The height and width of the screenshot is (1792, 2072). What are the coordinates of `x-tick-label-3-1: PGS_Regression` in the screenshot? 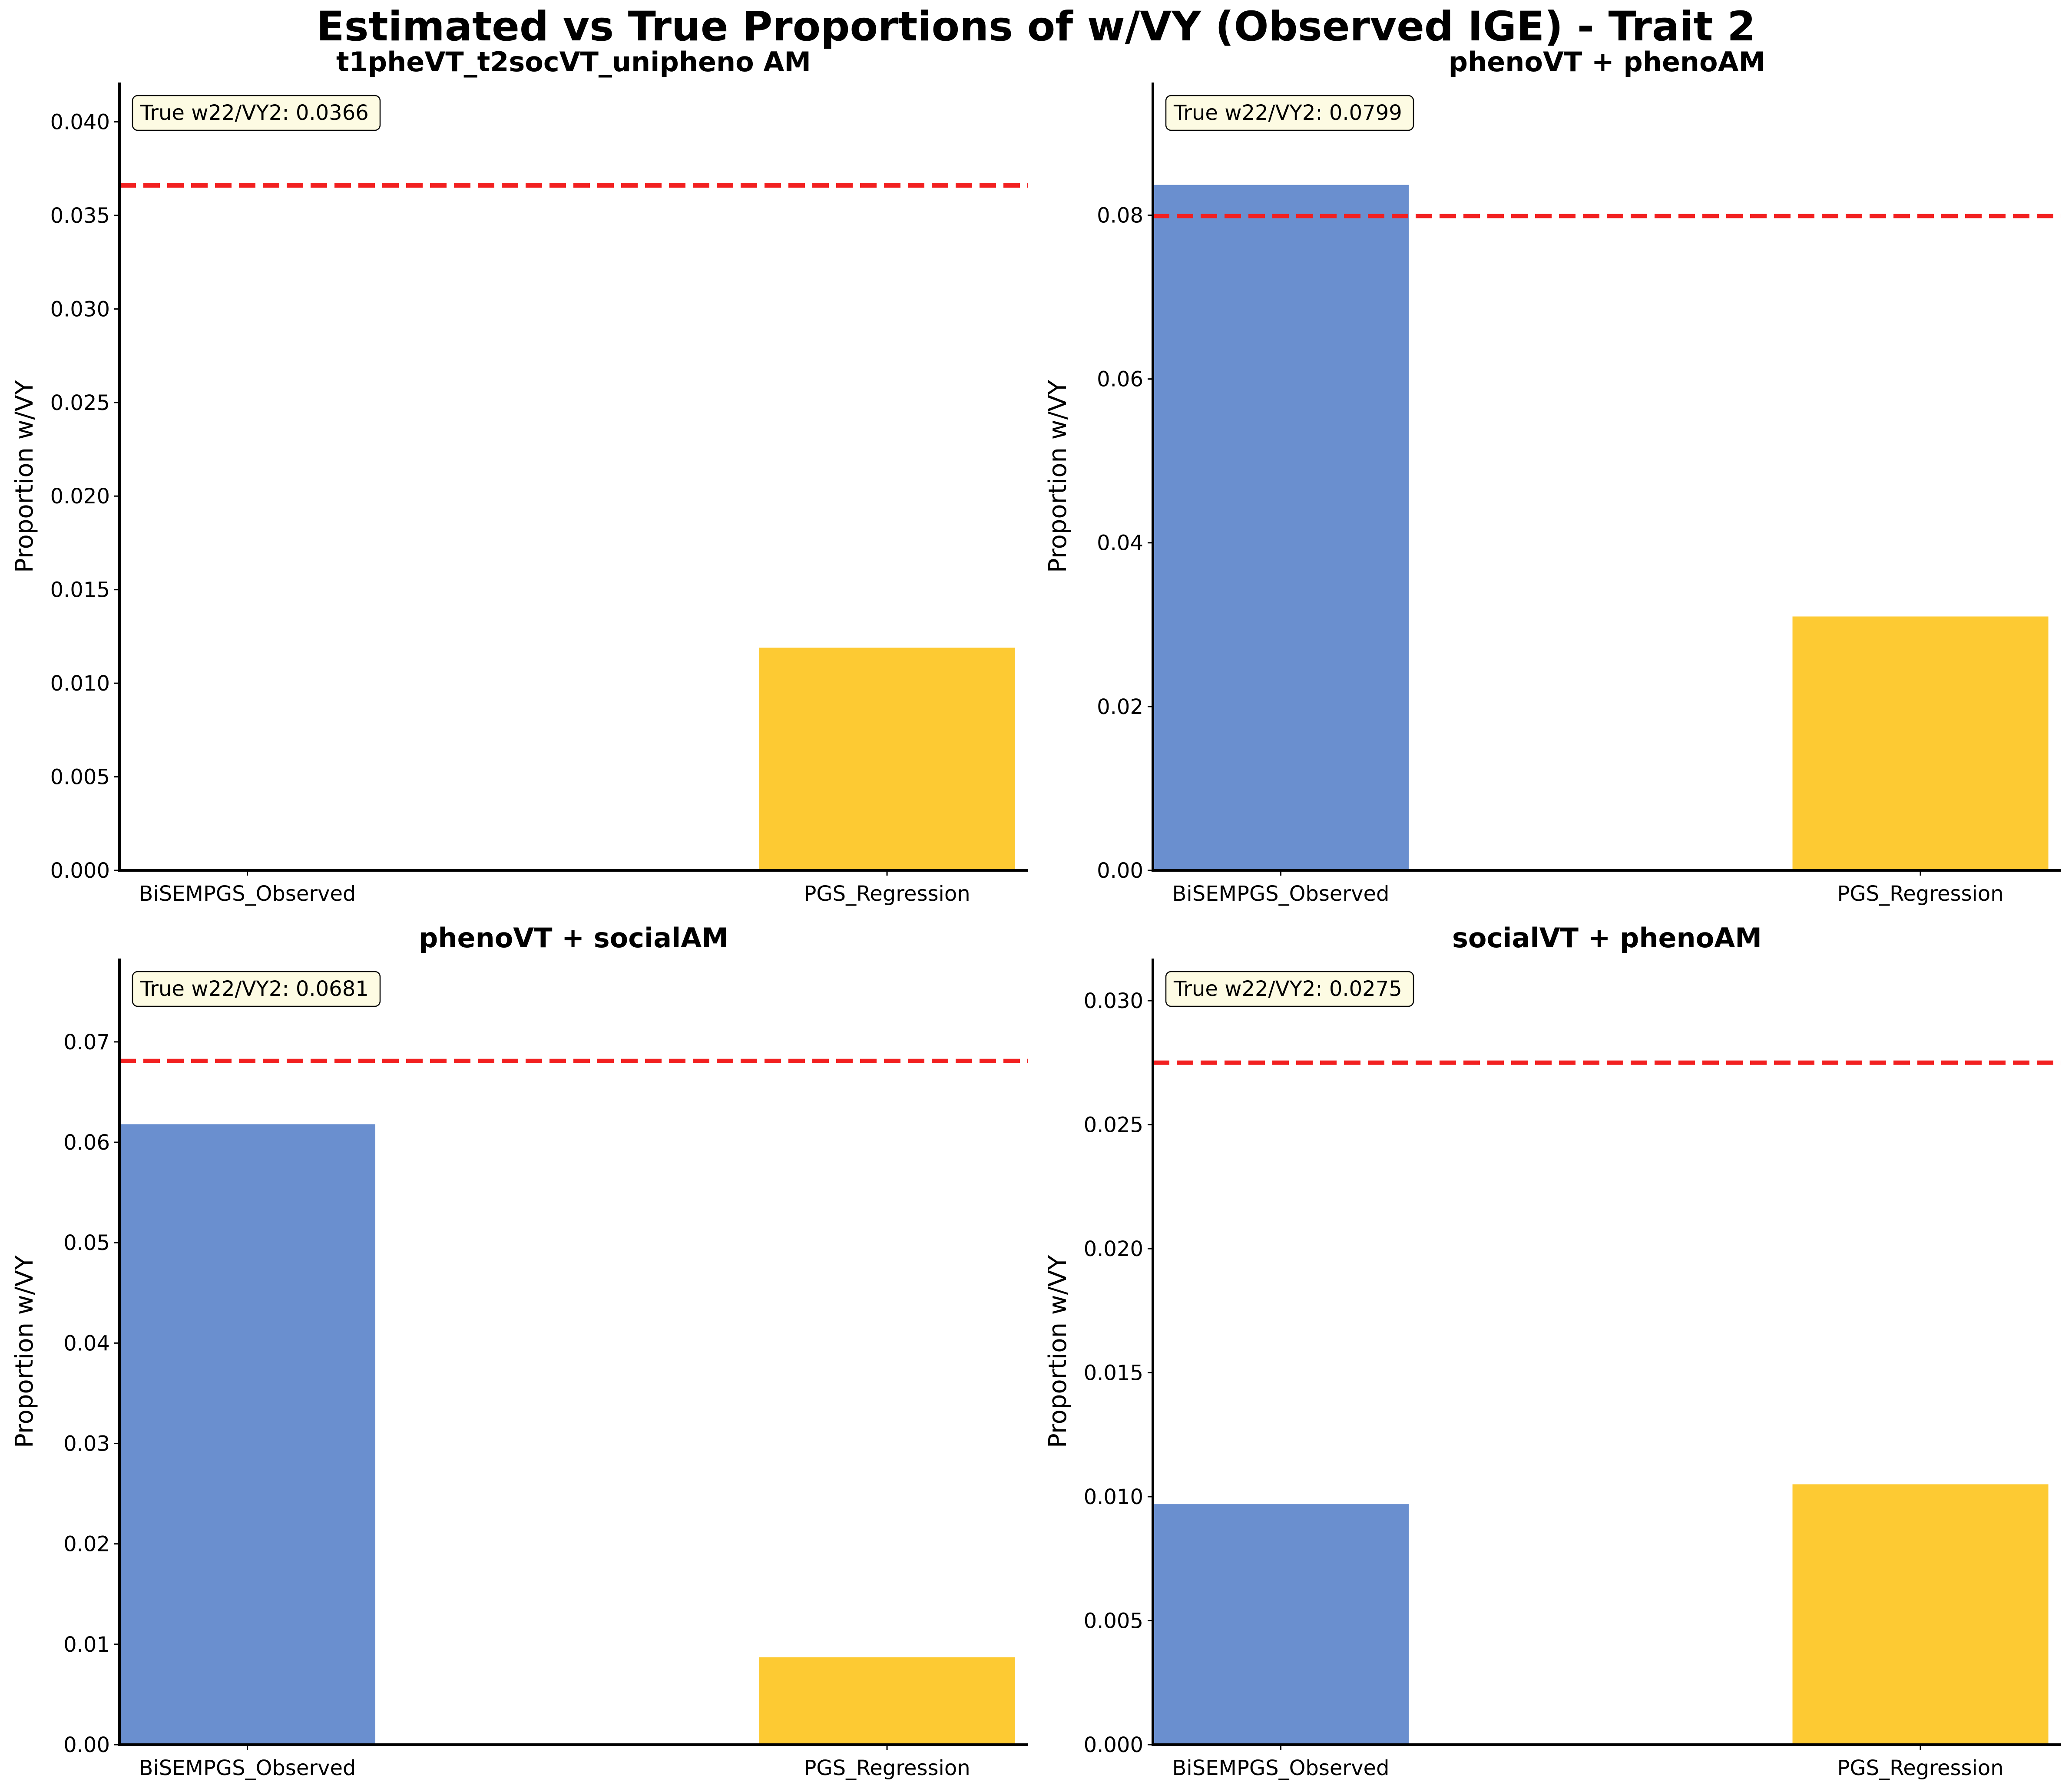 It's located at (1920, 1768).